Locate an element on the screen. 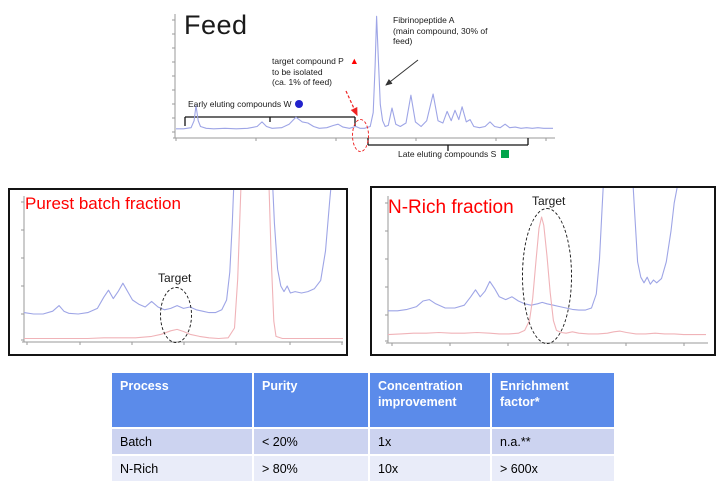 The width and height of the screenshot is (719, 481). cell-purity: < 20% is located at coordinates (311, 441).